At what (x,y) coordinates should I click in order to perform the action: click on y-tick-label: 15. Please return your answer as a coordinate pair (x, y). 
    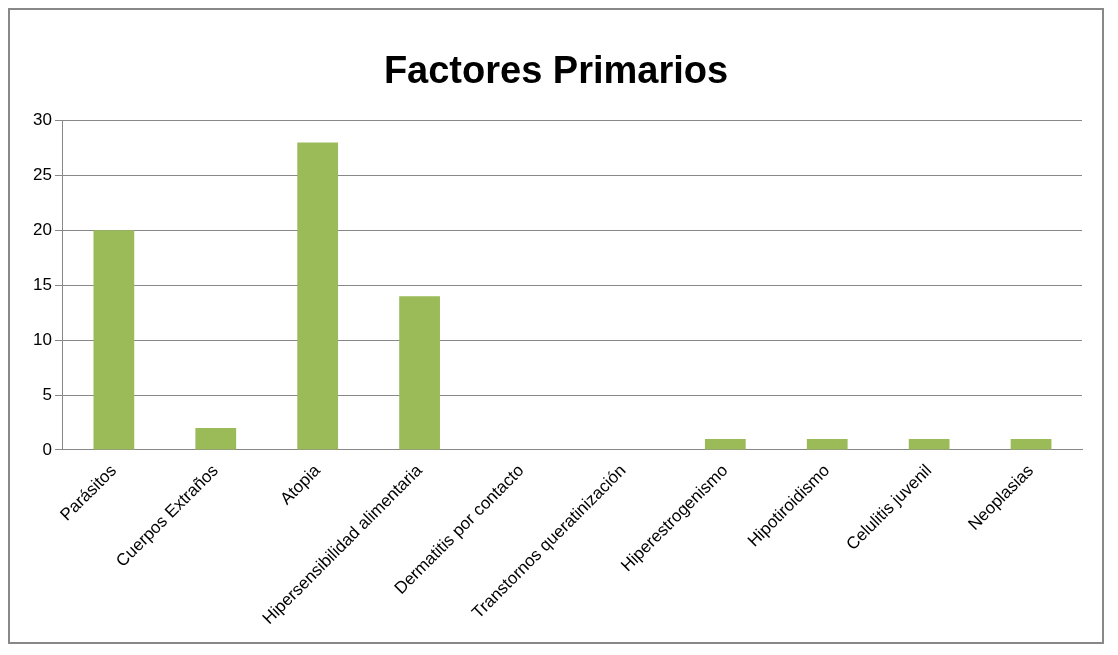
    Looking at the image, I should click on (42, 284).